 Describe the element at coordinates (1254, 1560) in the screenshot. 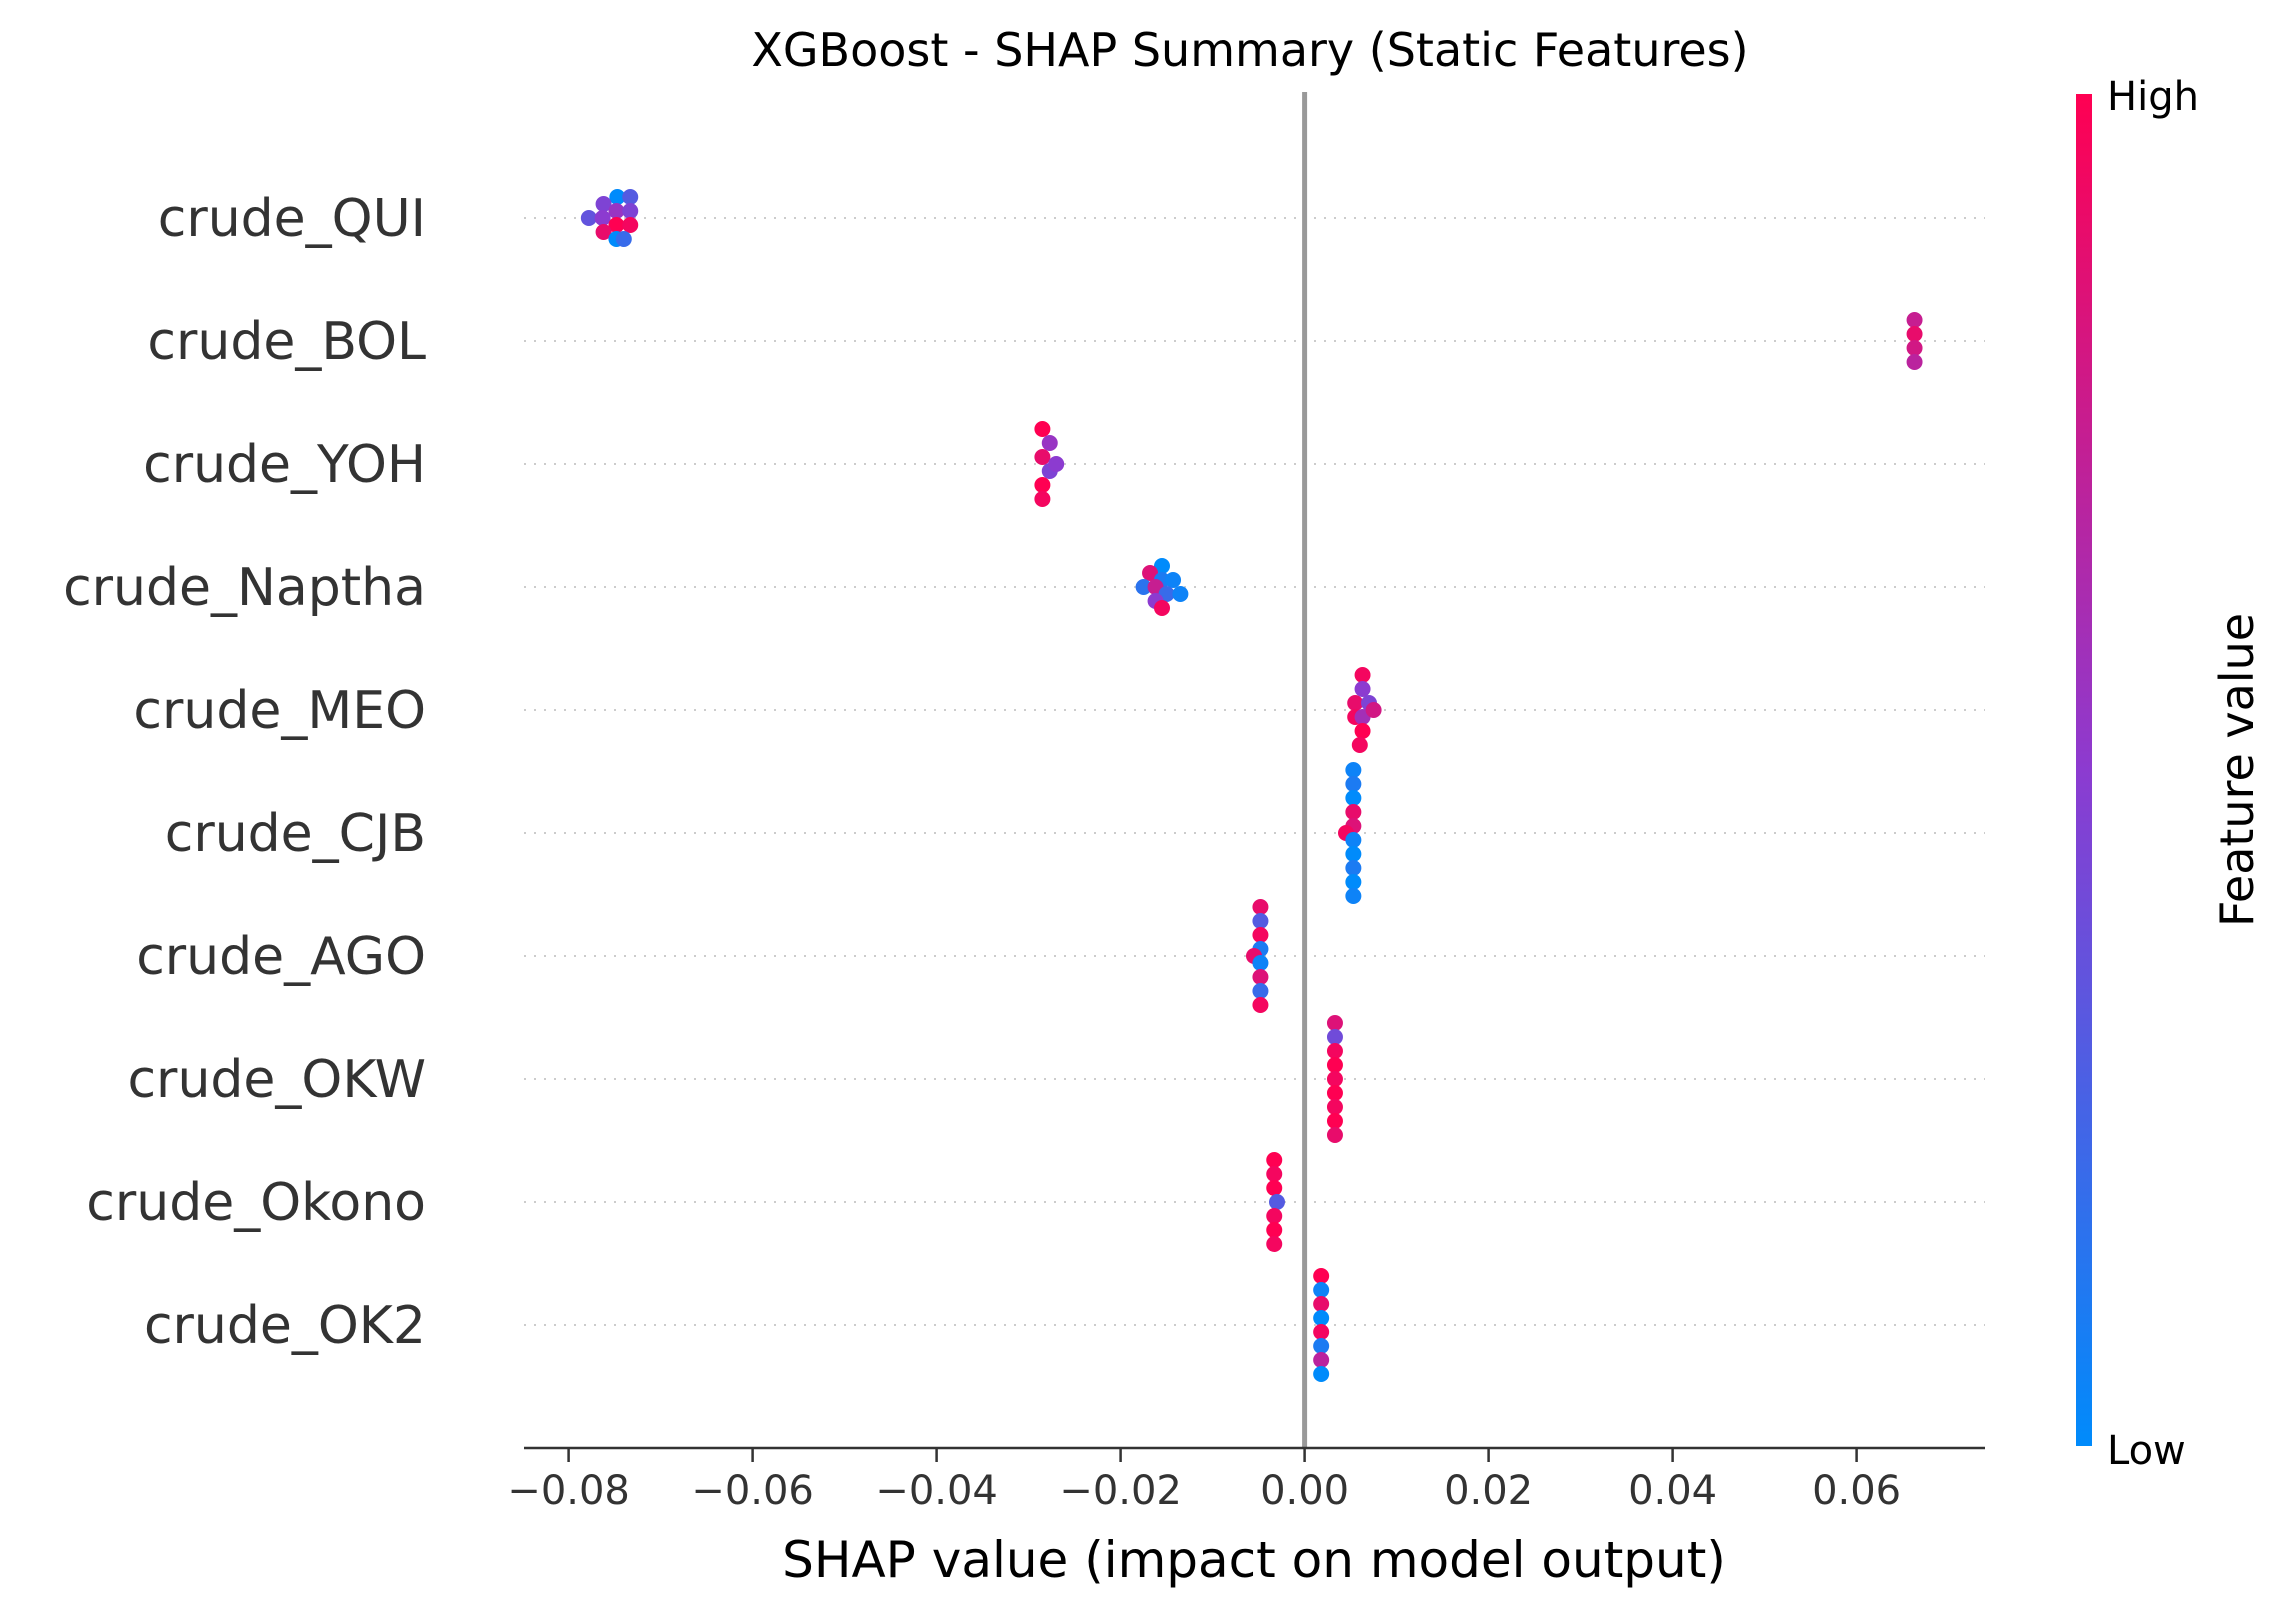

I see `x-axis-label: SHAP value (impact on model output)` at that location.